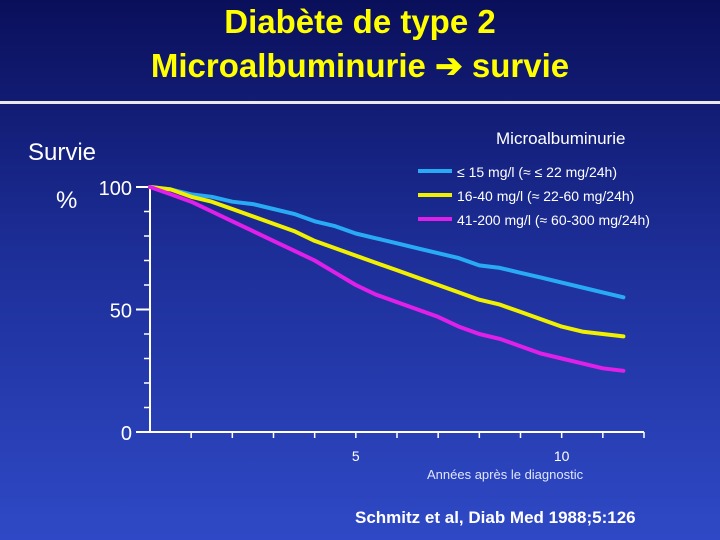 Image resolution: width=720 pixels, height=540 pixels. Describe the element at coordinates (449, 65) in the screenshot. I see `arrow-right-icon: ➔` at that location.